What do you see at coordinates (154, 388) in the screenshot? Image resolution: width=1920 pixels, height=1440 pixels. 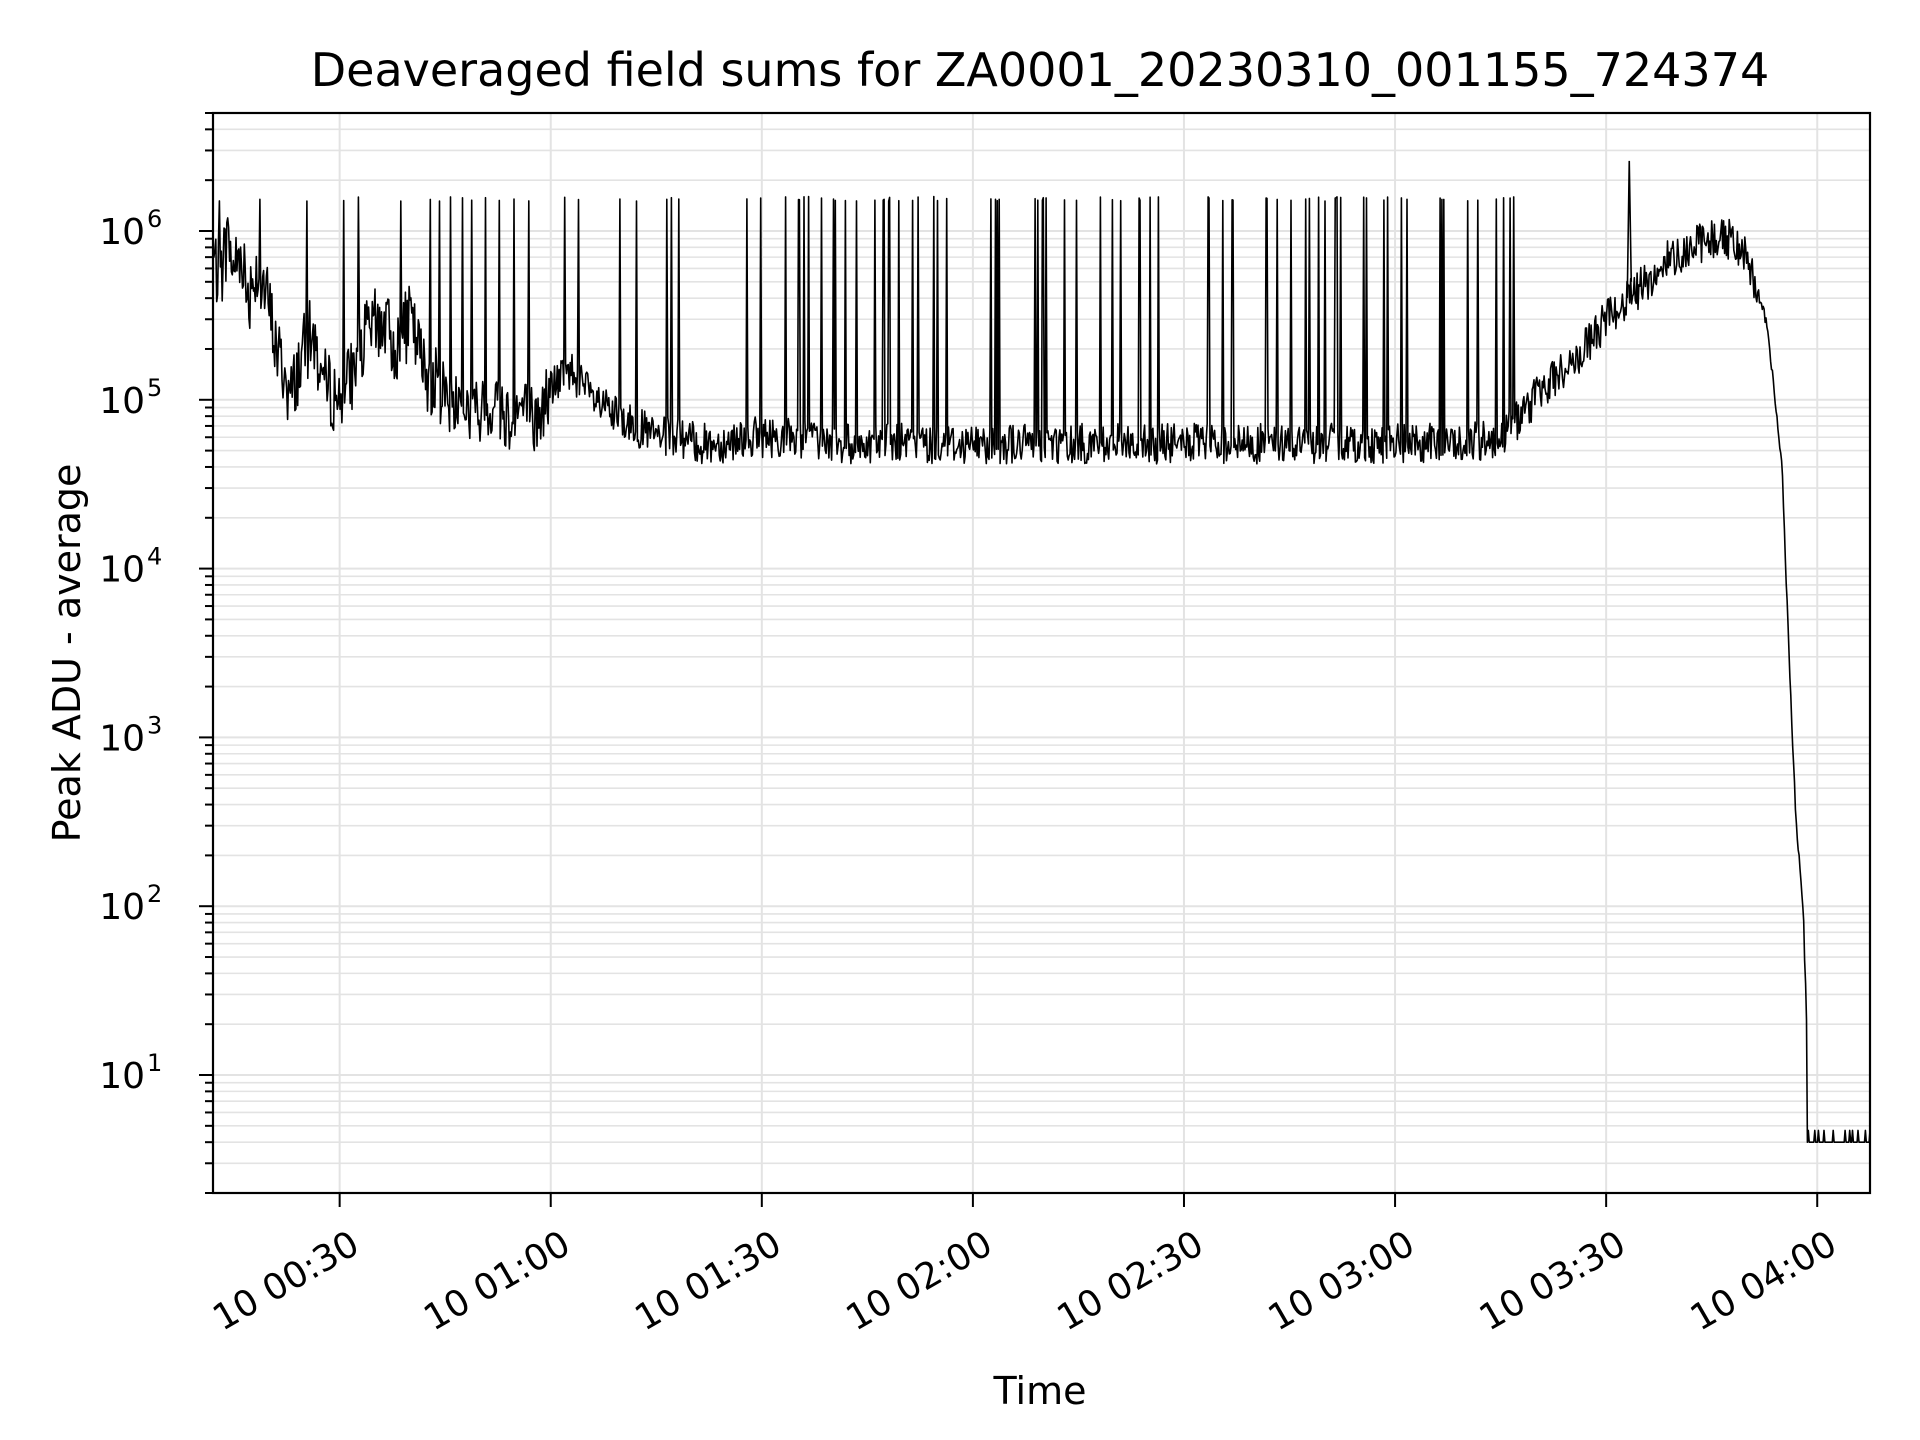 I see `y-tick-exponent: 5` at bounding box center [154, 388].